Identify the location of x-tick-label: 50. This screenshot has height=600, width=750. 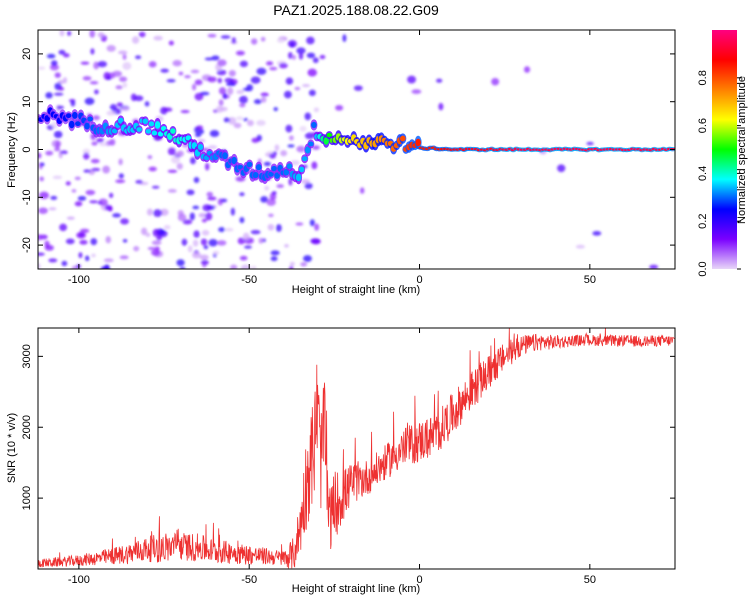
(590, 280).